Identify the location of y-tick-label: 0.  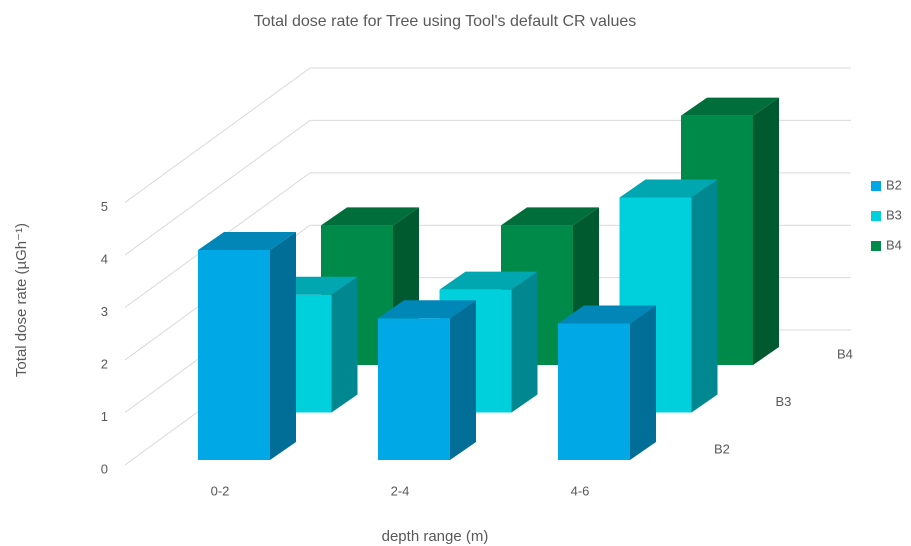
(104, 468).